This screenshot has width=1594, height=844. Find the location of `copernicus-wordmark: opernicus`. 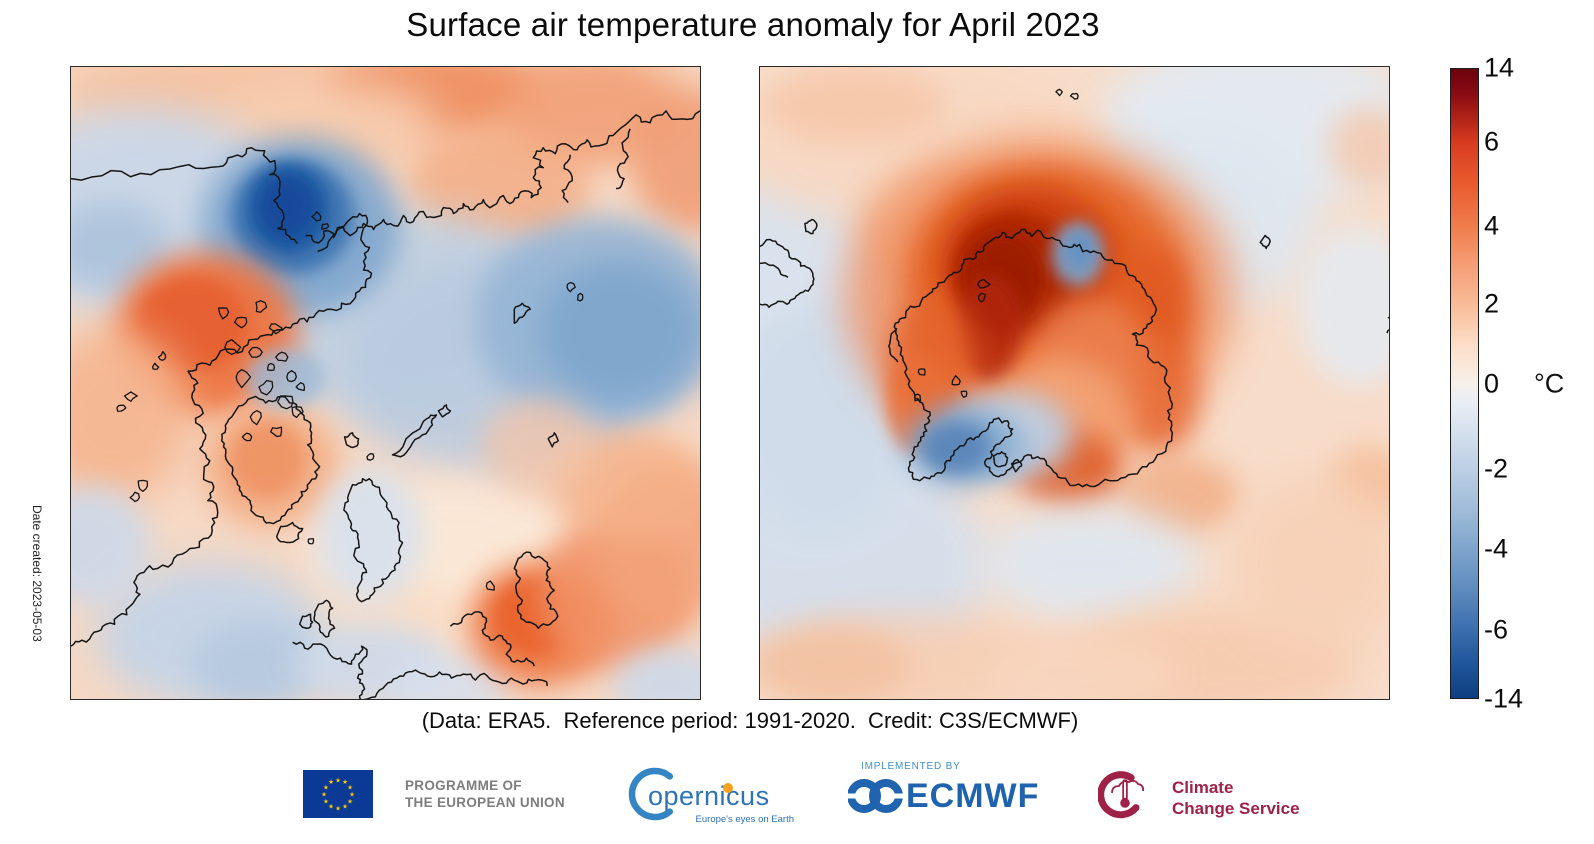

copernicus-wordmark: opernicus is located at coordinates (709, 796).